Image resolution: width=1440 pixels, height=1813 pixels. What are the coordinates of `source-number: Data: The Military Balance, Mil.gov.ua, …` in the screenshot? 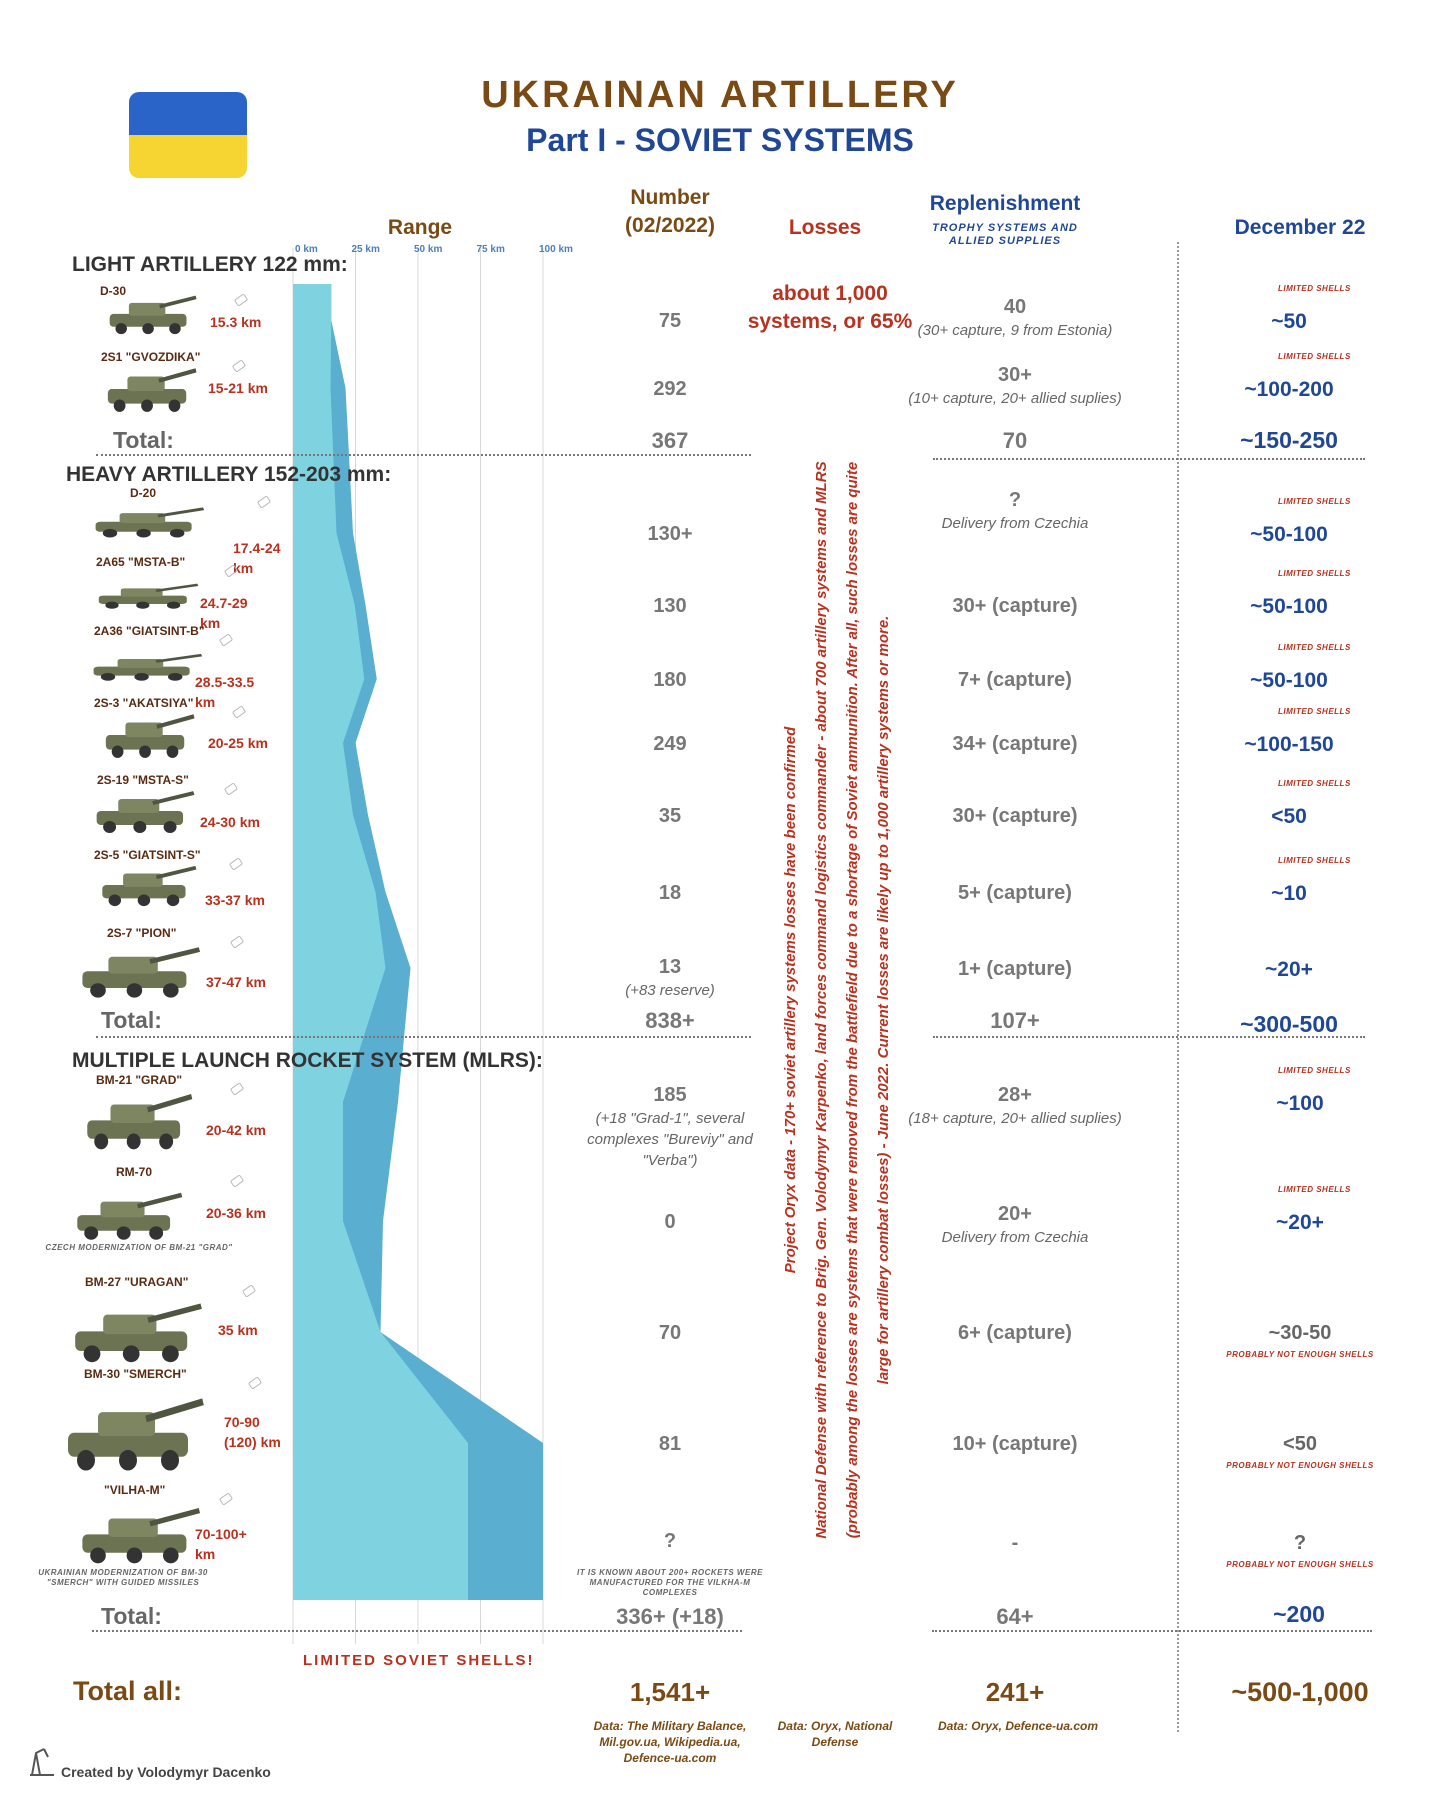 It's located at (670, 1742).